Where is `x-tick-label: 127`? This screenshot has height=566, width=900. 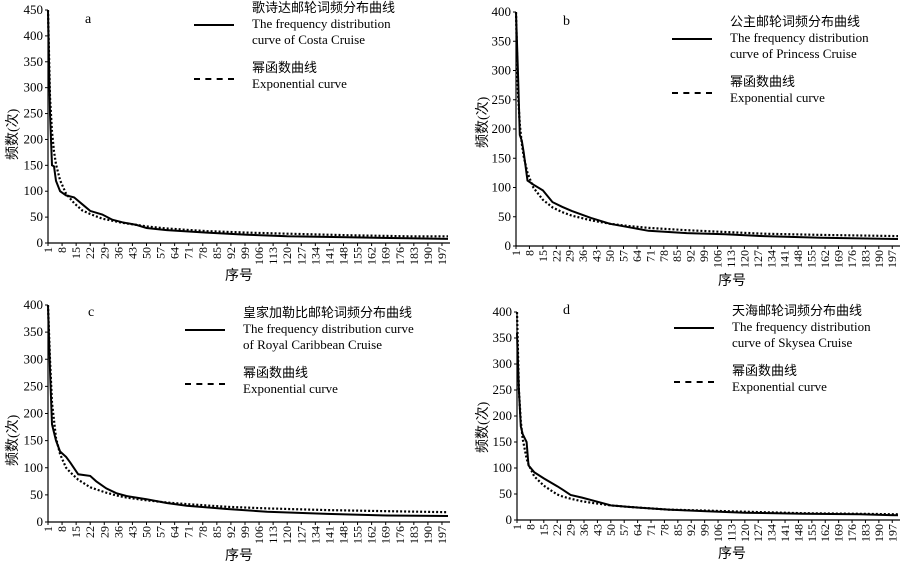 x-tick-label: 127 is located at coordinates (758, 533).